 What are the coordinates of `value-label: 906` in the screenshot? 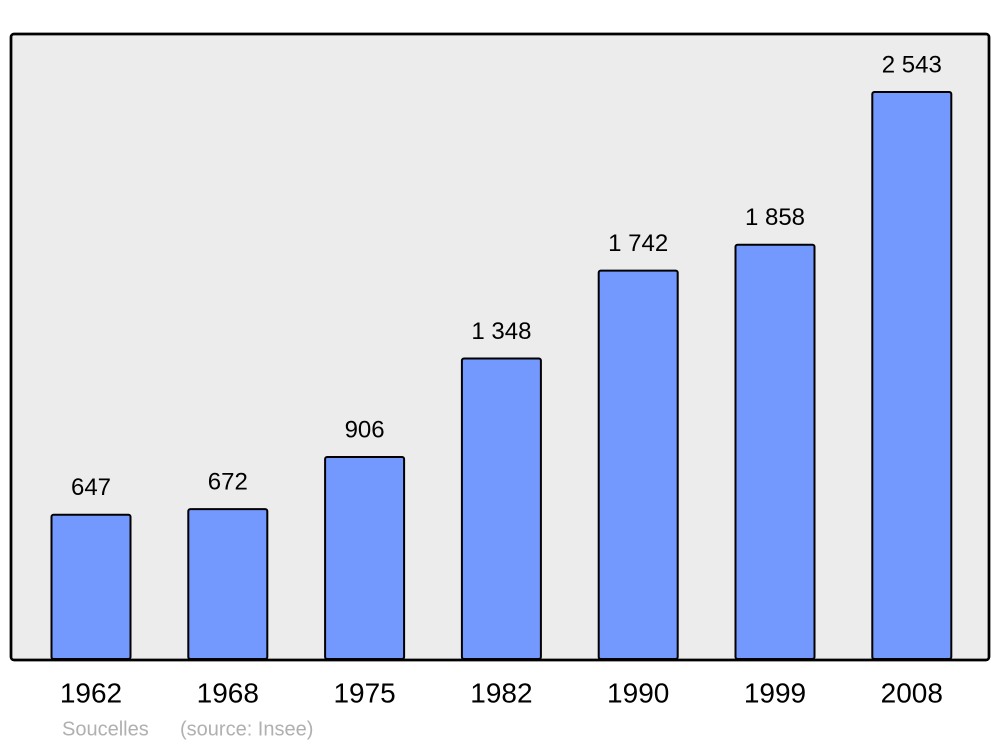 It's located at (365, 429).